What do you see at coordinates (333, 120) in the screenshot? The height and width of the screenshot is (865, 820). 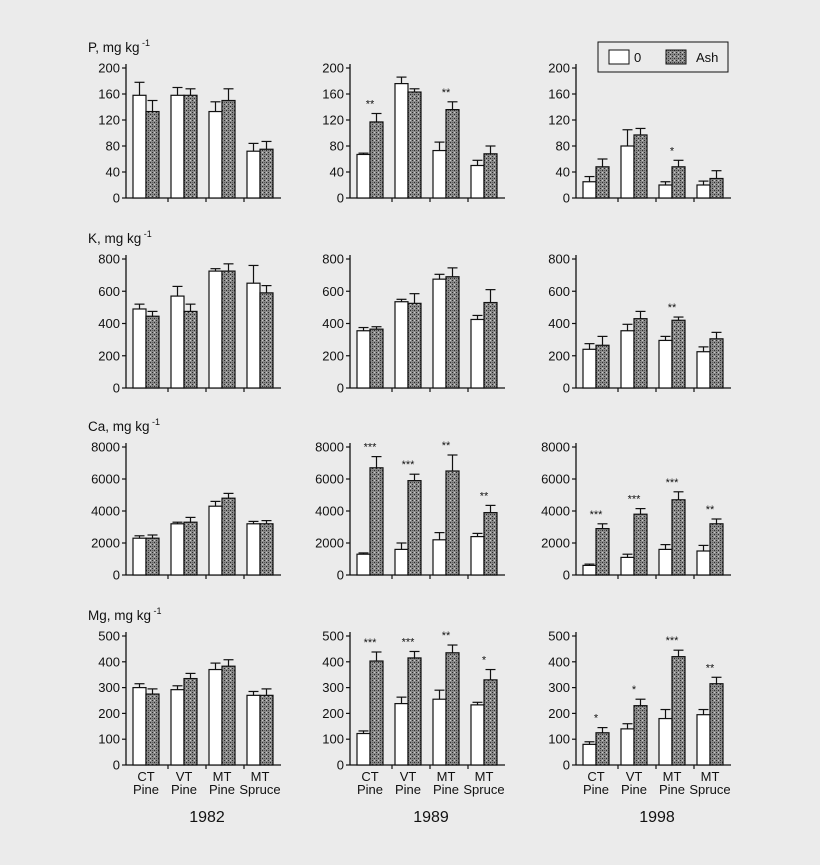 I see `y-tick-label: 120` at bounding box center [333, 120].